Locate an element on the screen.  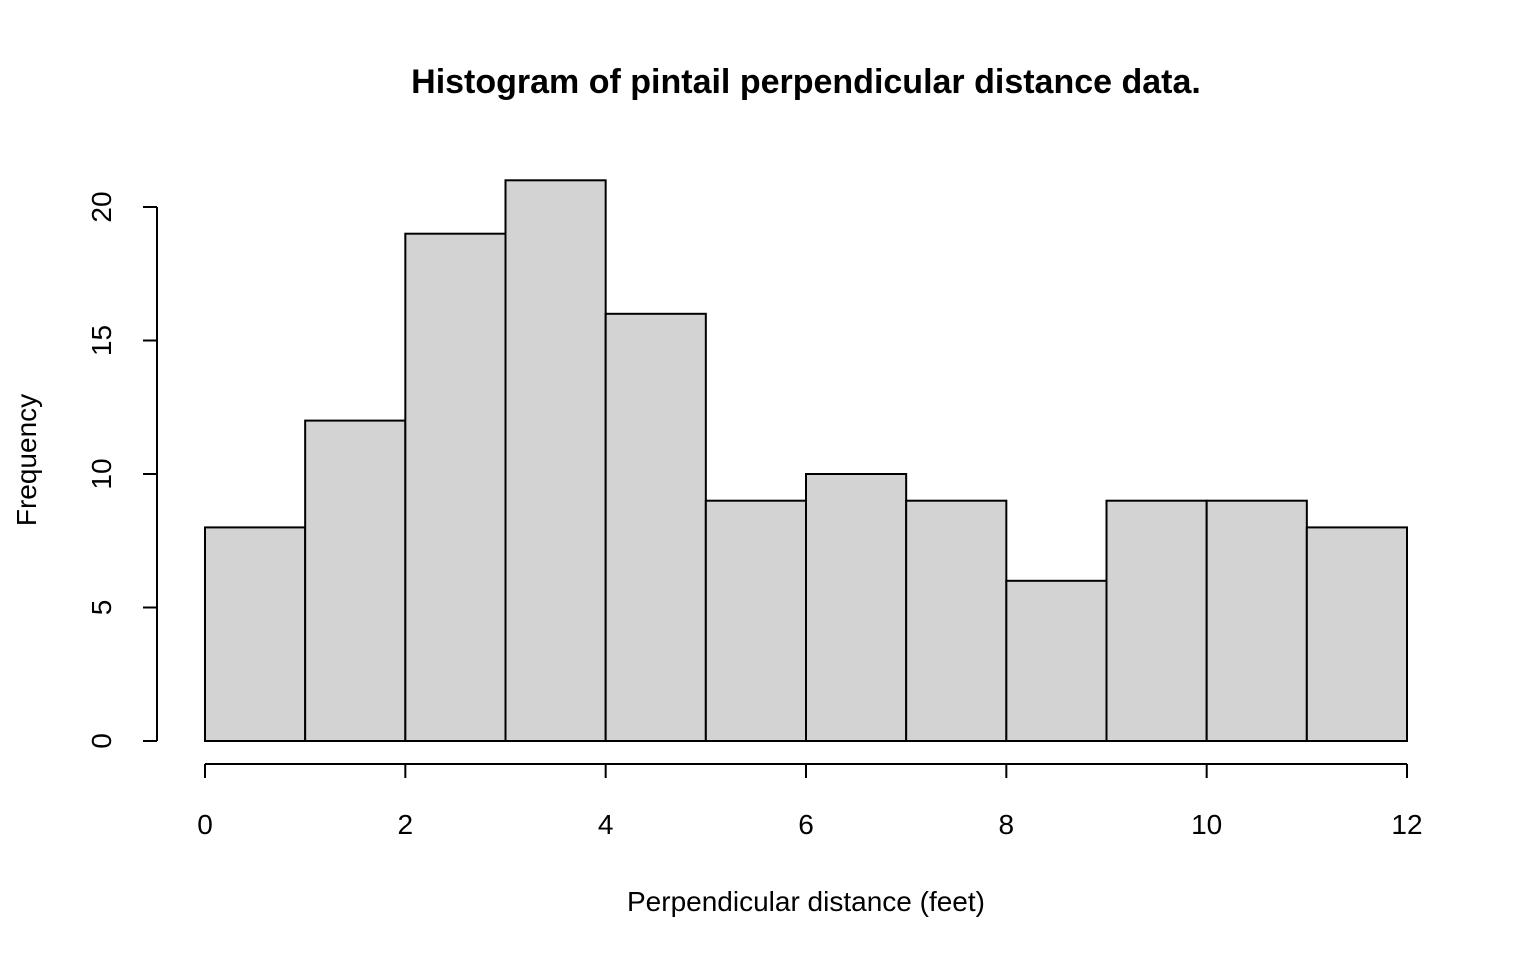
x-tick-label-3: 6 is located at coordinates (806, 824).